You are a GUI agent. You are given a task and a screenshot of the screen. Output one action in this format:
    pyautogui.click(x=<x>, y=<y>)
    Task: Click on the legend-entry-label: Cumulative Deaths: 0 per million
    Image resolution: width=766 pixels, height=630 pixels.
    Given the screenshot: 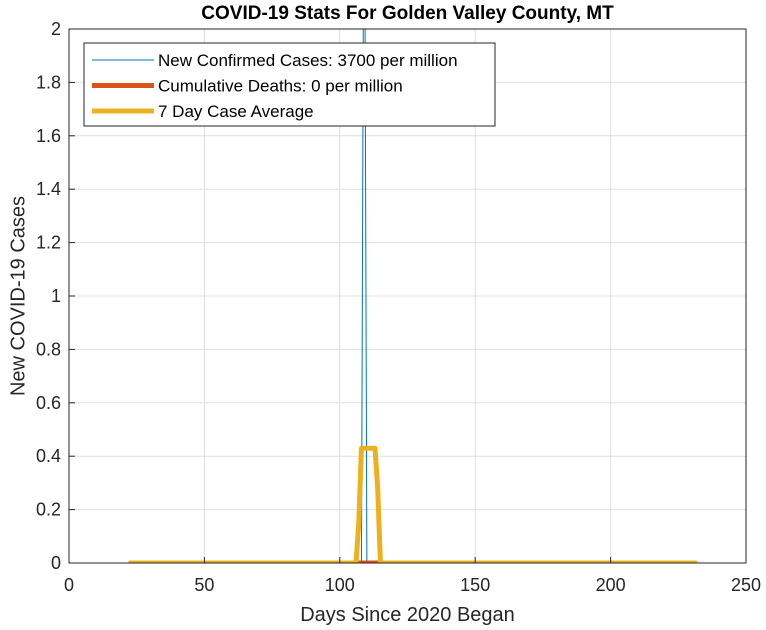 What is the action you would take?
    pyautogui.click(x=280, y=86)
    